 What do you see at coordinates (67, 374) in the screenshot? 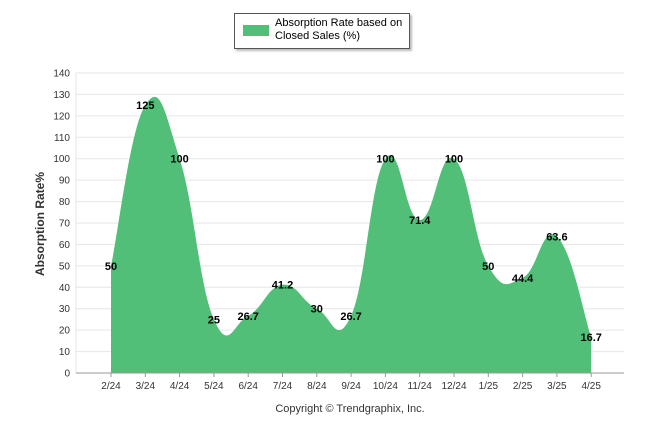
I see `y-tick-label: 0` at bounding box center [67, 374].